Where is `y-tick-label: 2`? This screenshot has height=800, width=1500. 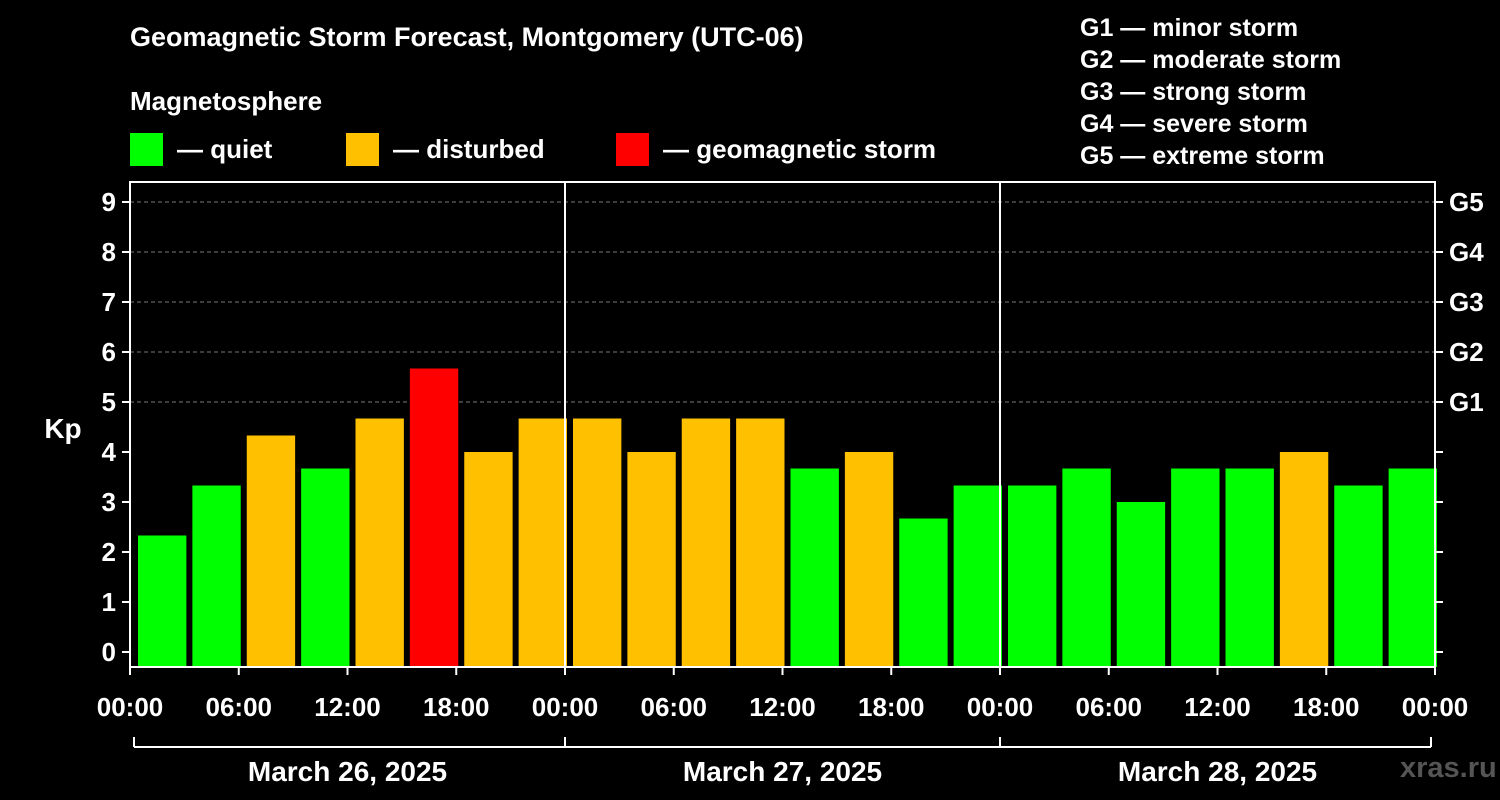 y-tick-label: 2 is located at coordinates (109, 552).